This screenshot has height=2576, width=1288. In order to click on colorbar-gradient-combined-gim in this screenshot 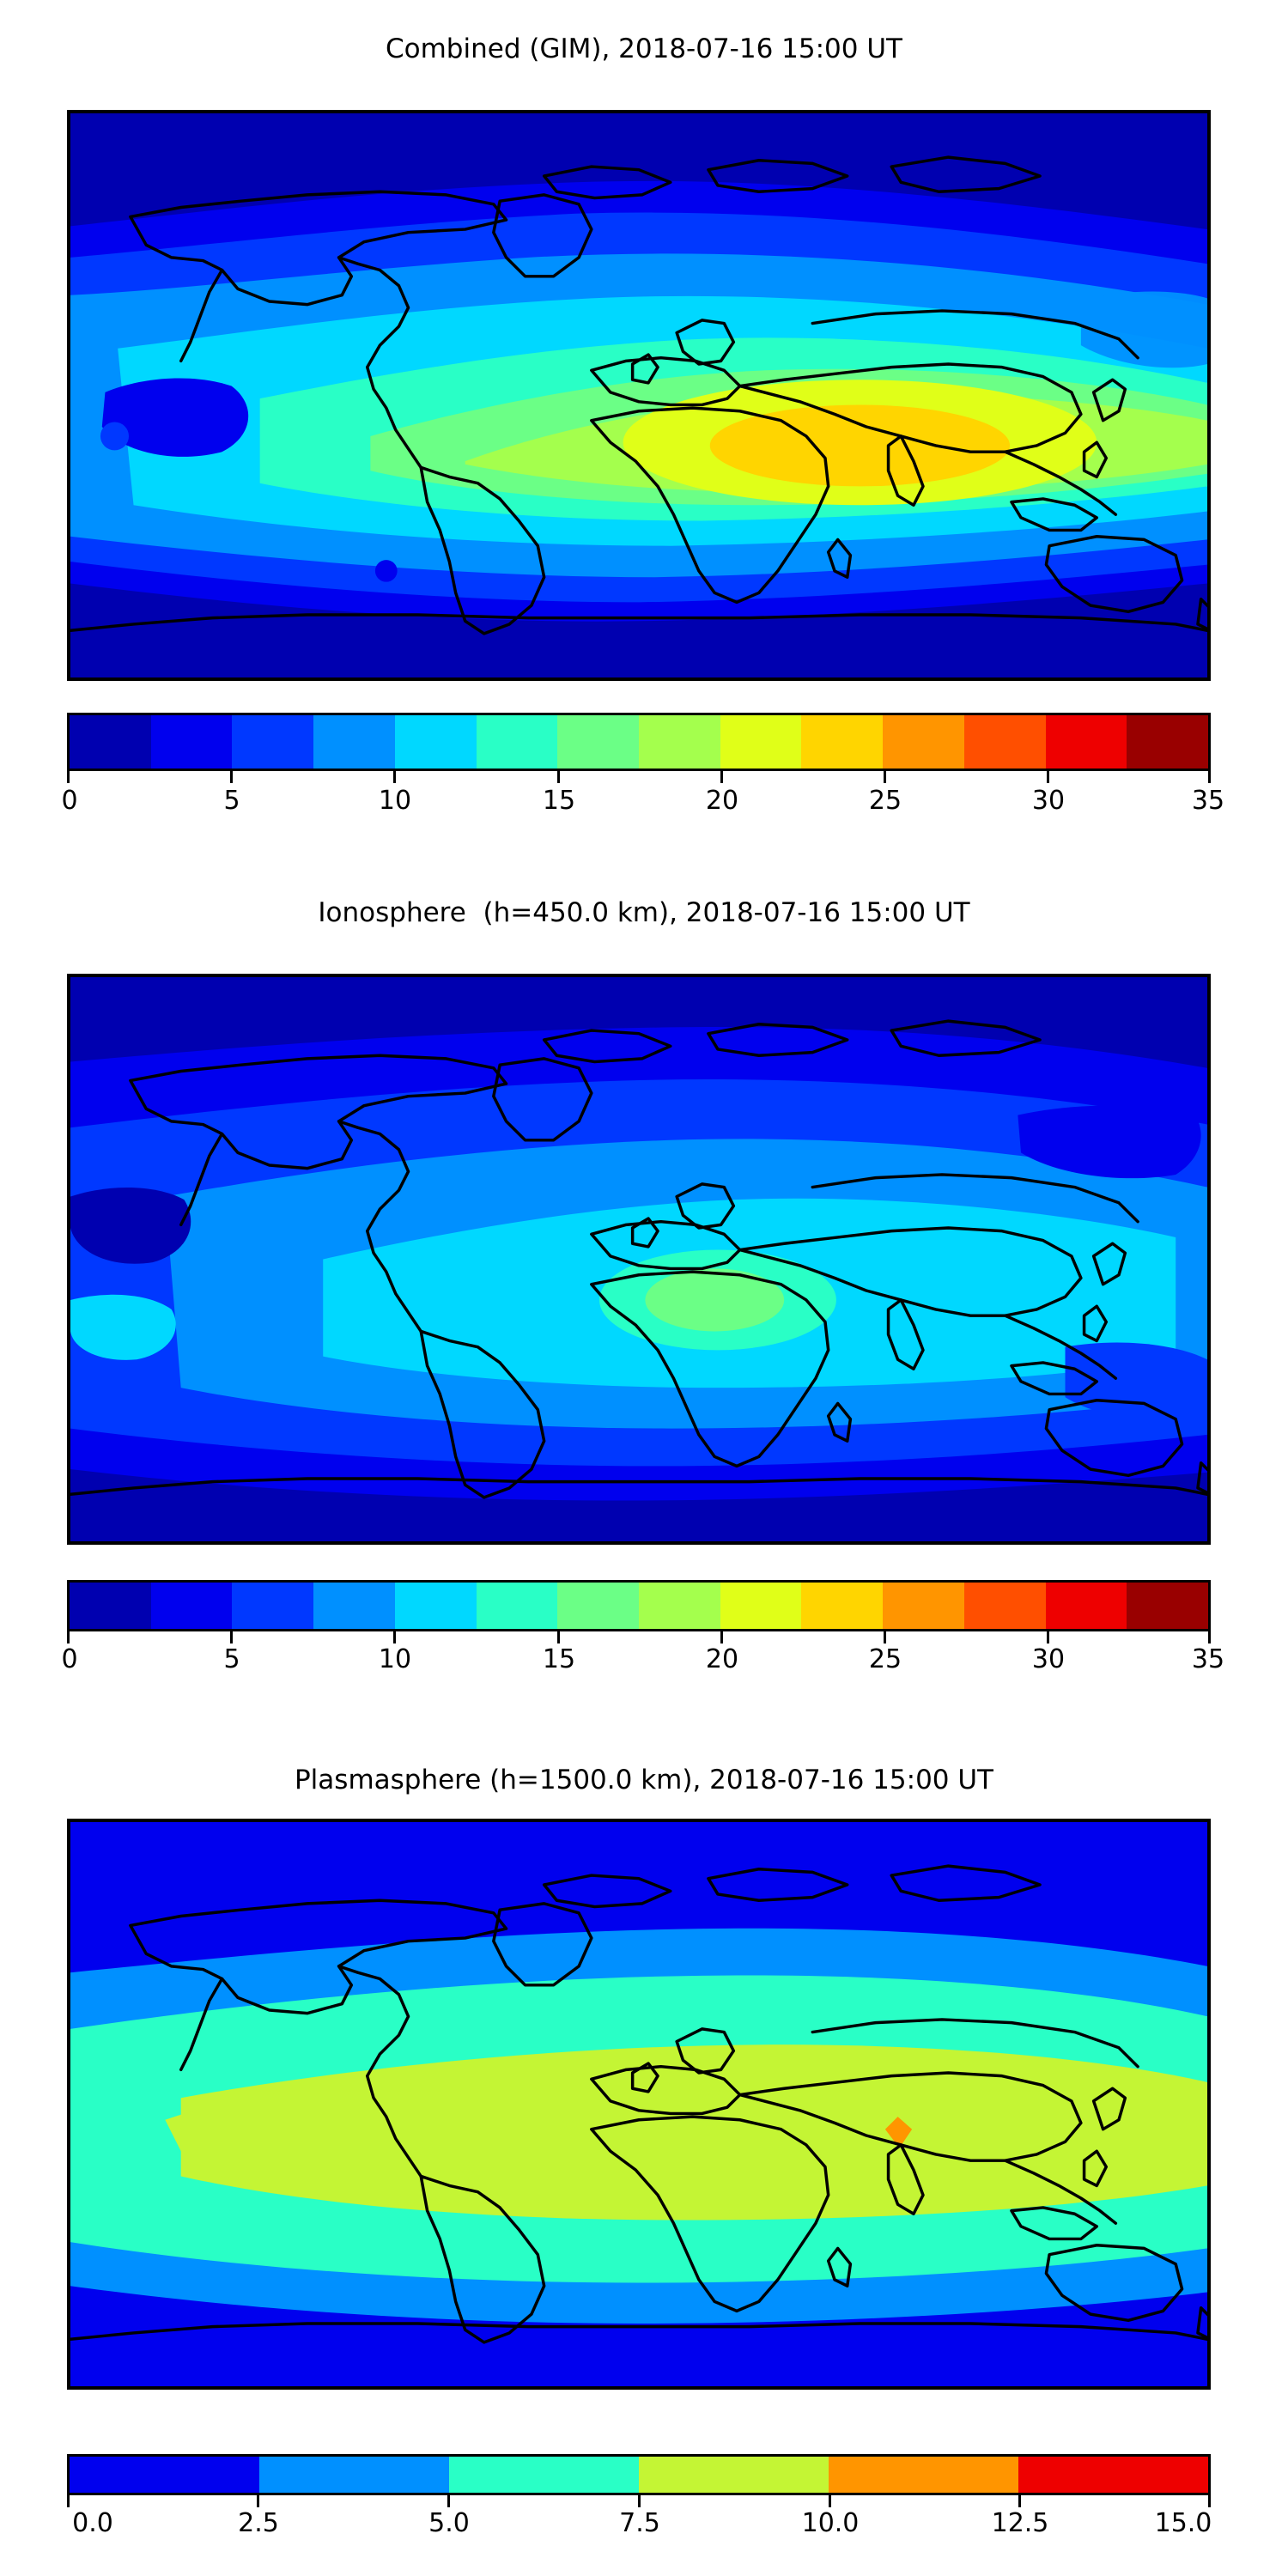, I will do `click(639, 742)`.